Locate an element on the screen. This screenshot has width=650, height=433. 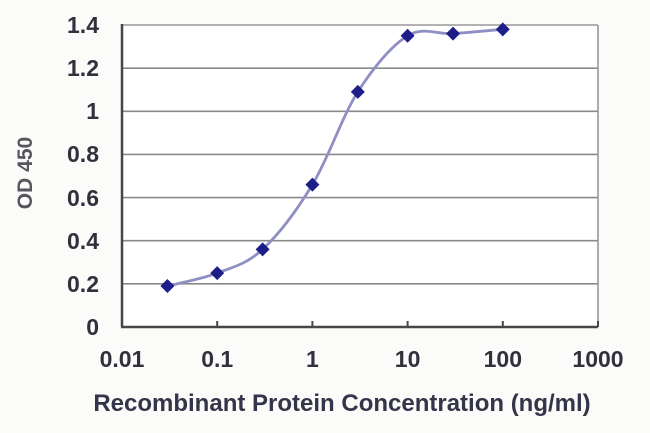
y-tick-label: 0.8 is located at coordinates (83, 154).